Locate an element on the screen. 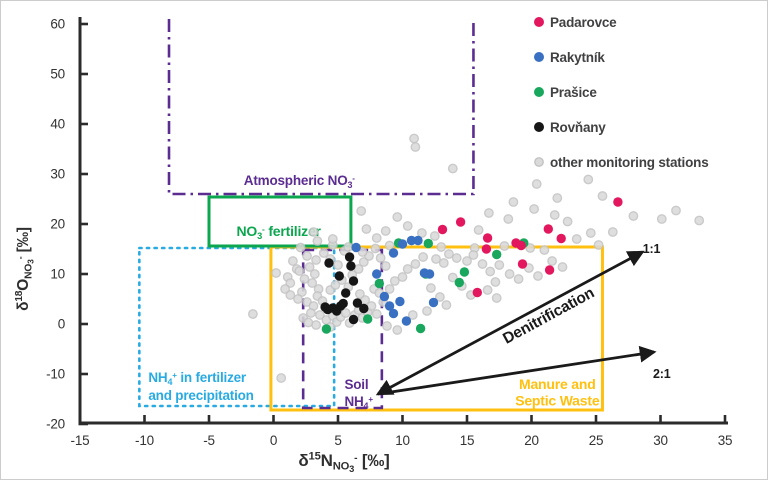 This screenshot has width=768, height=480. x-tick-label: 30 is located at coordinates (660, 440).